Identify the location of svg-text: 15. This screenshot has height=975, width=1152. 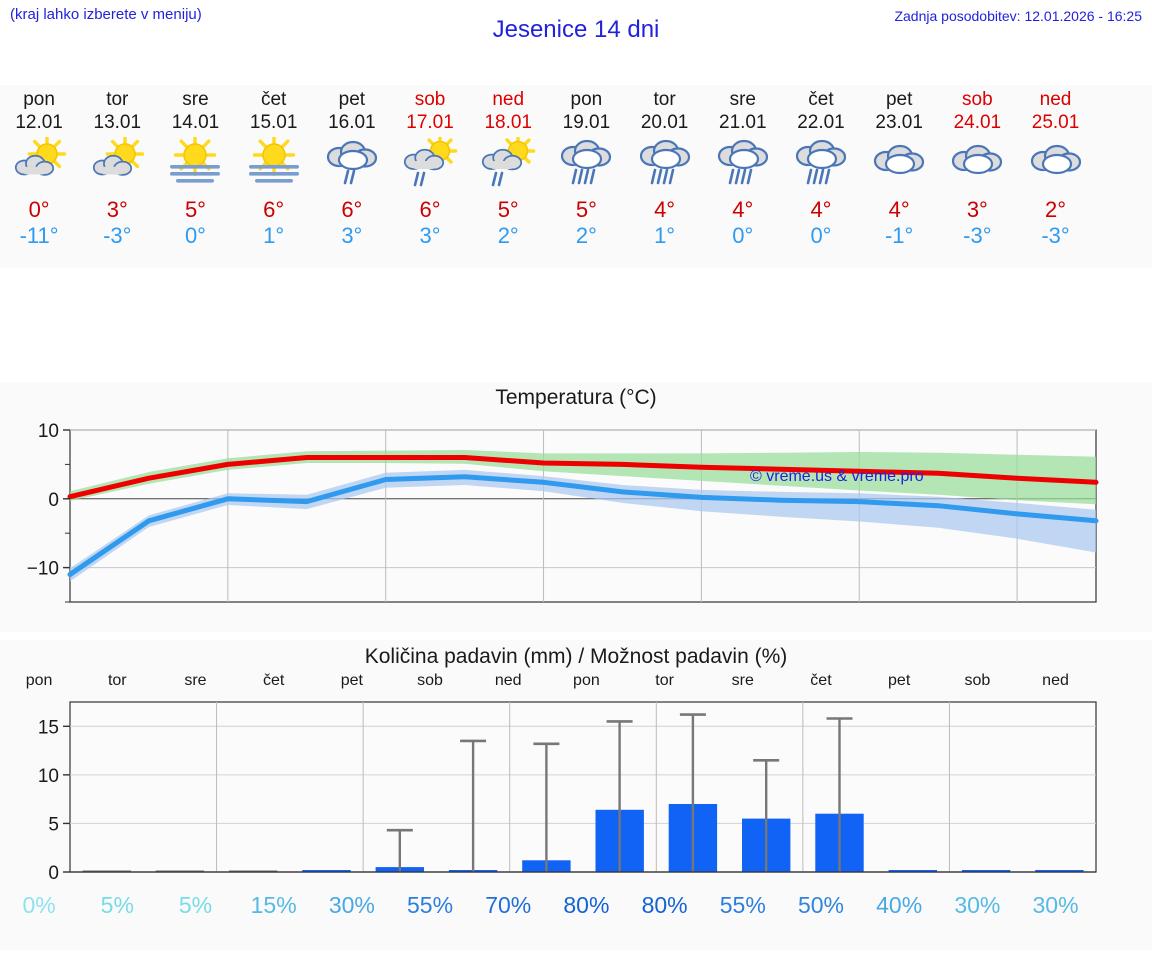
(48, 727).